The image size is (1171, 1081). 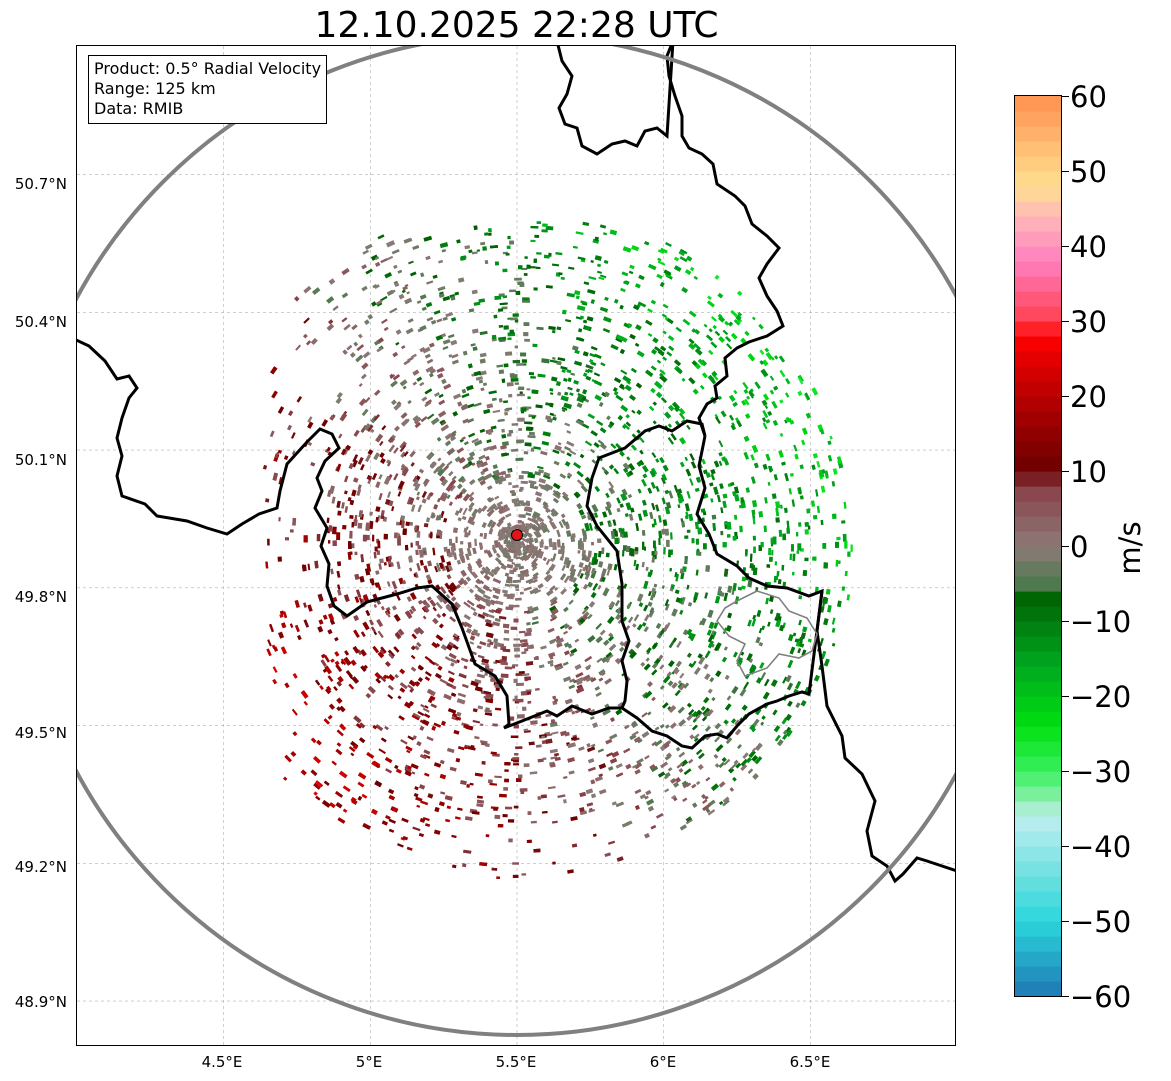 I want to click on radar-site-marker, so click(x=517, y=535).